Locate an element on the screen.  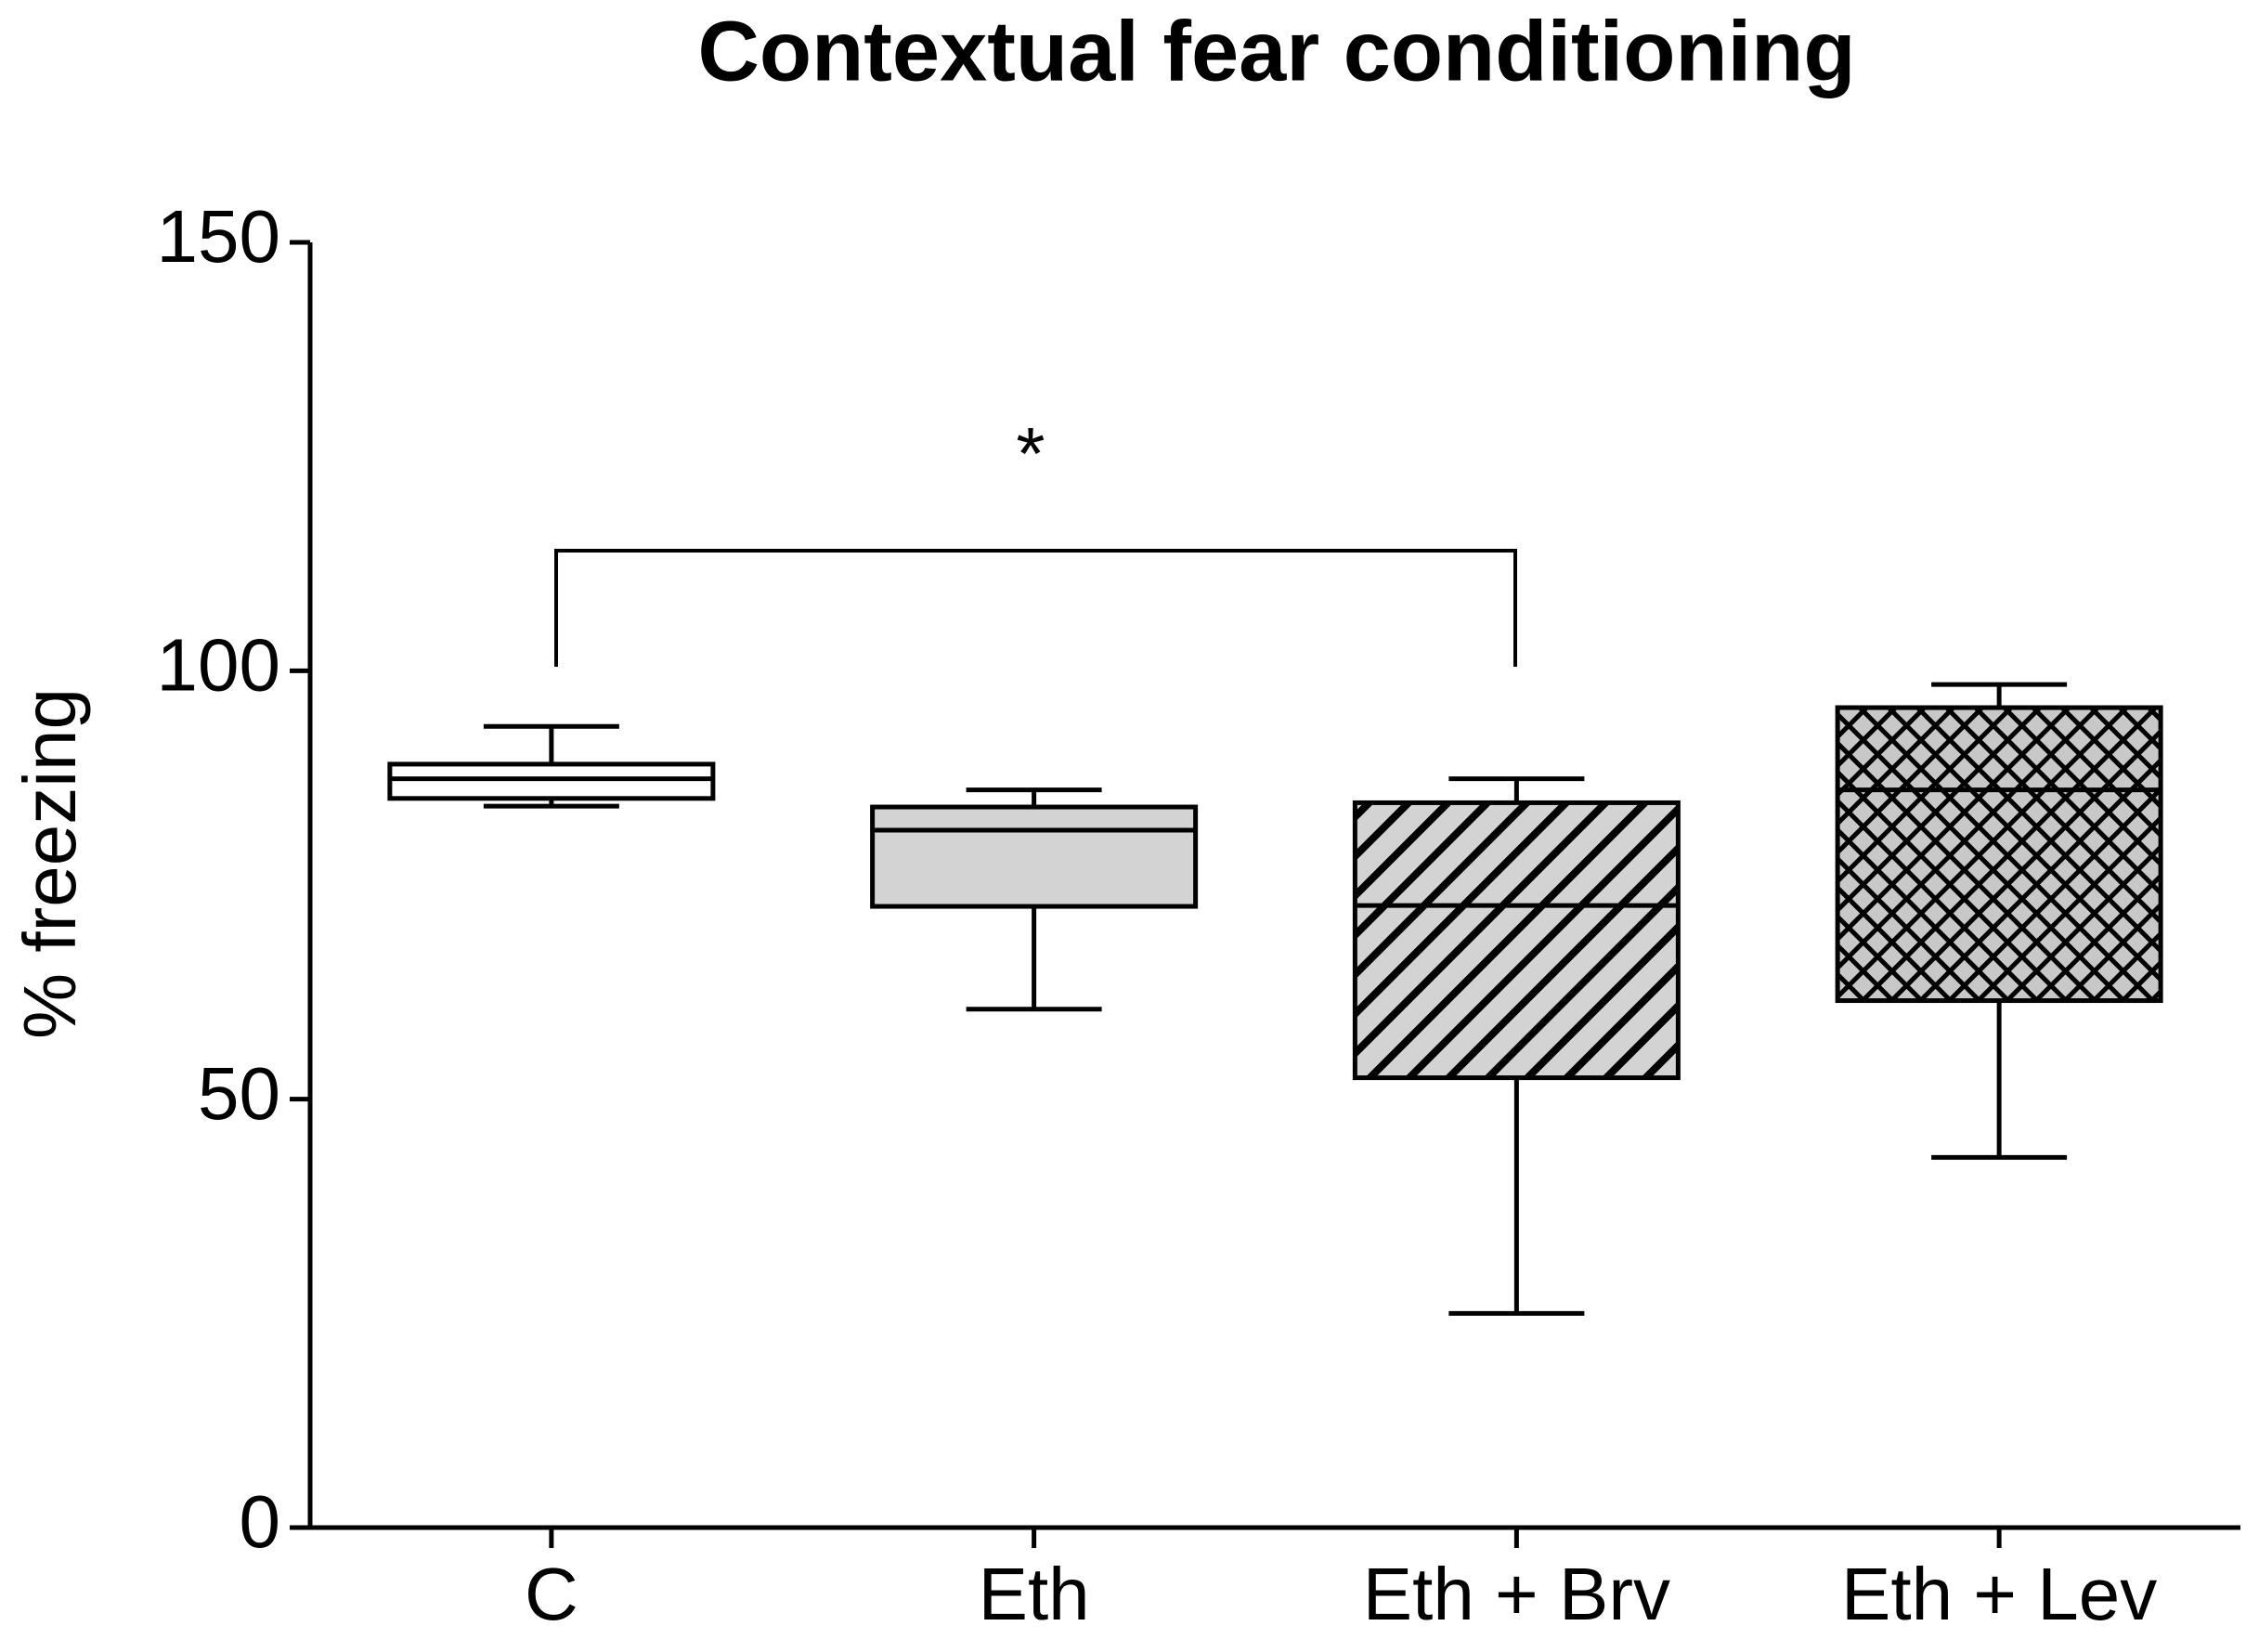
y-tick-label: 0 is located at coordinates (260, 1522).